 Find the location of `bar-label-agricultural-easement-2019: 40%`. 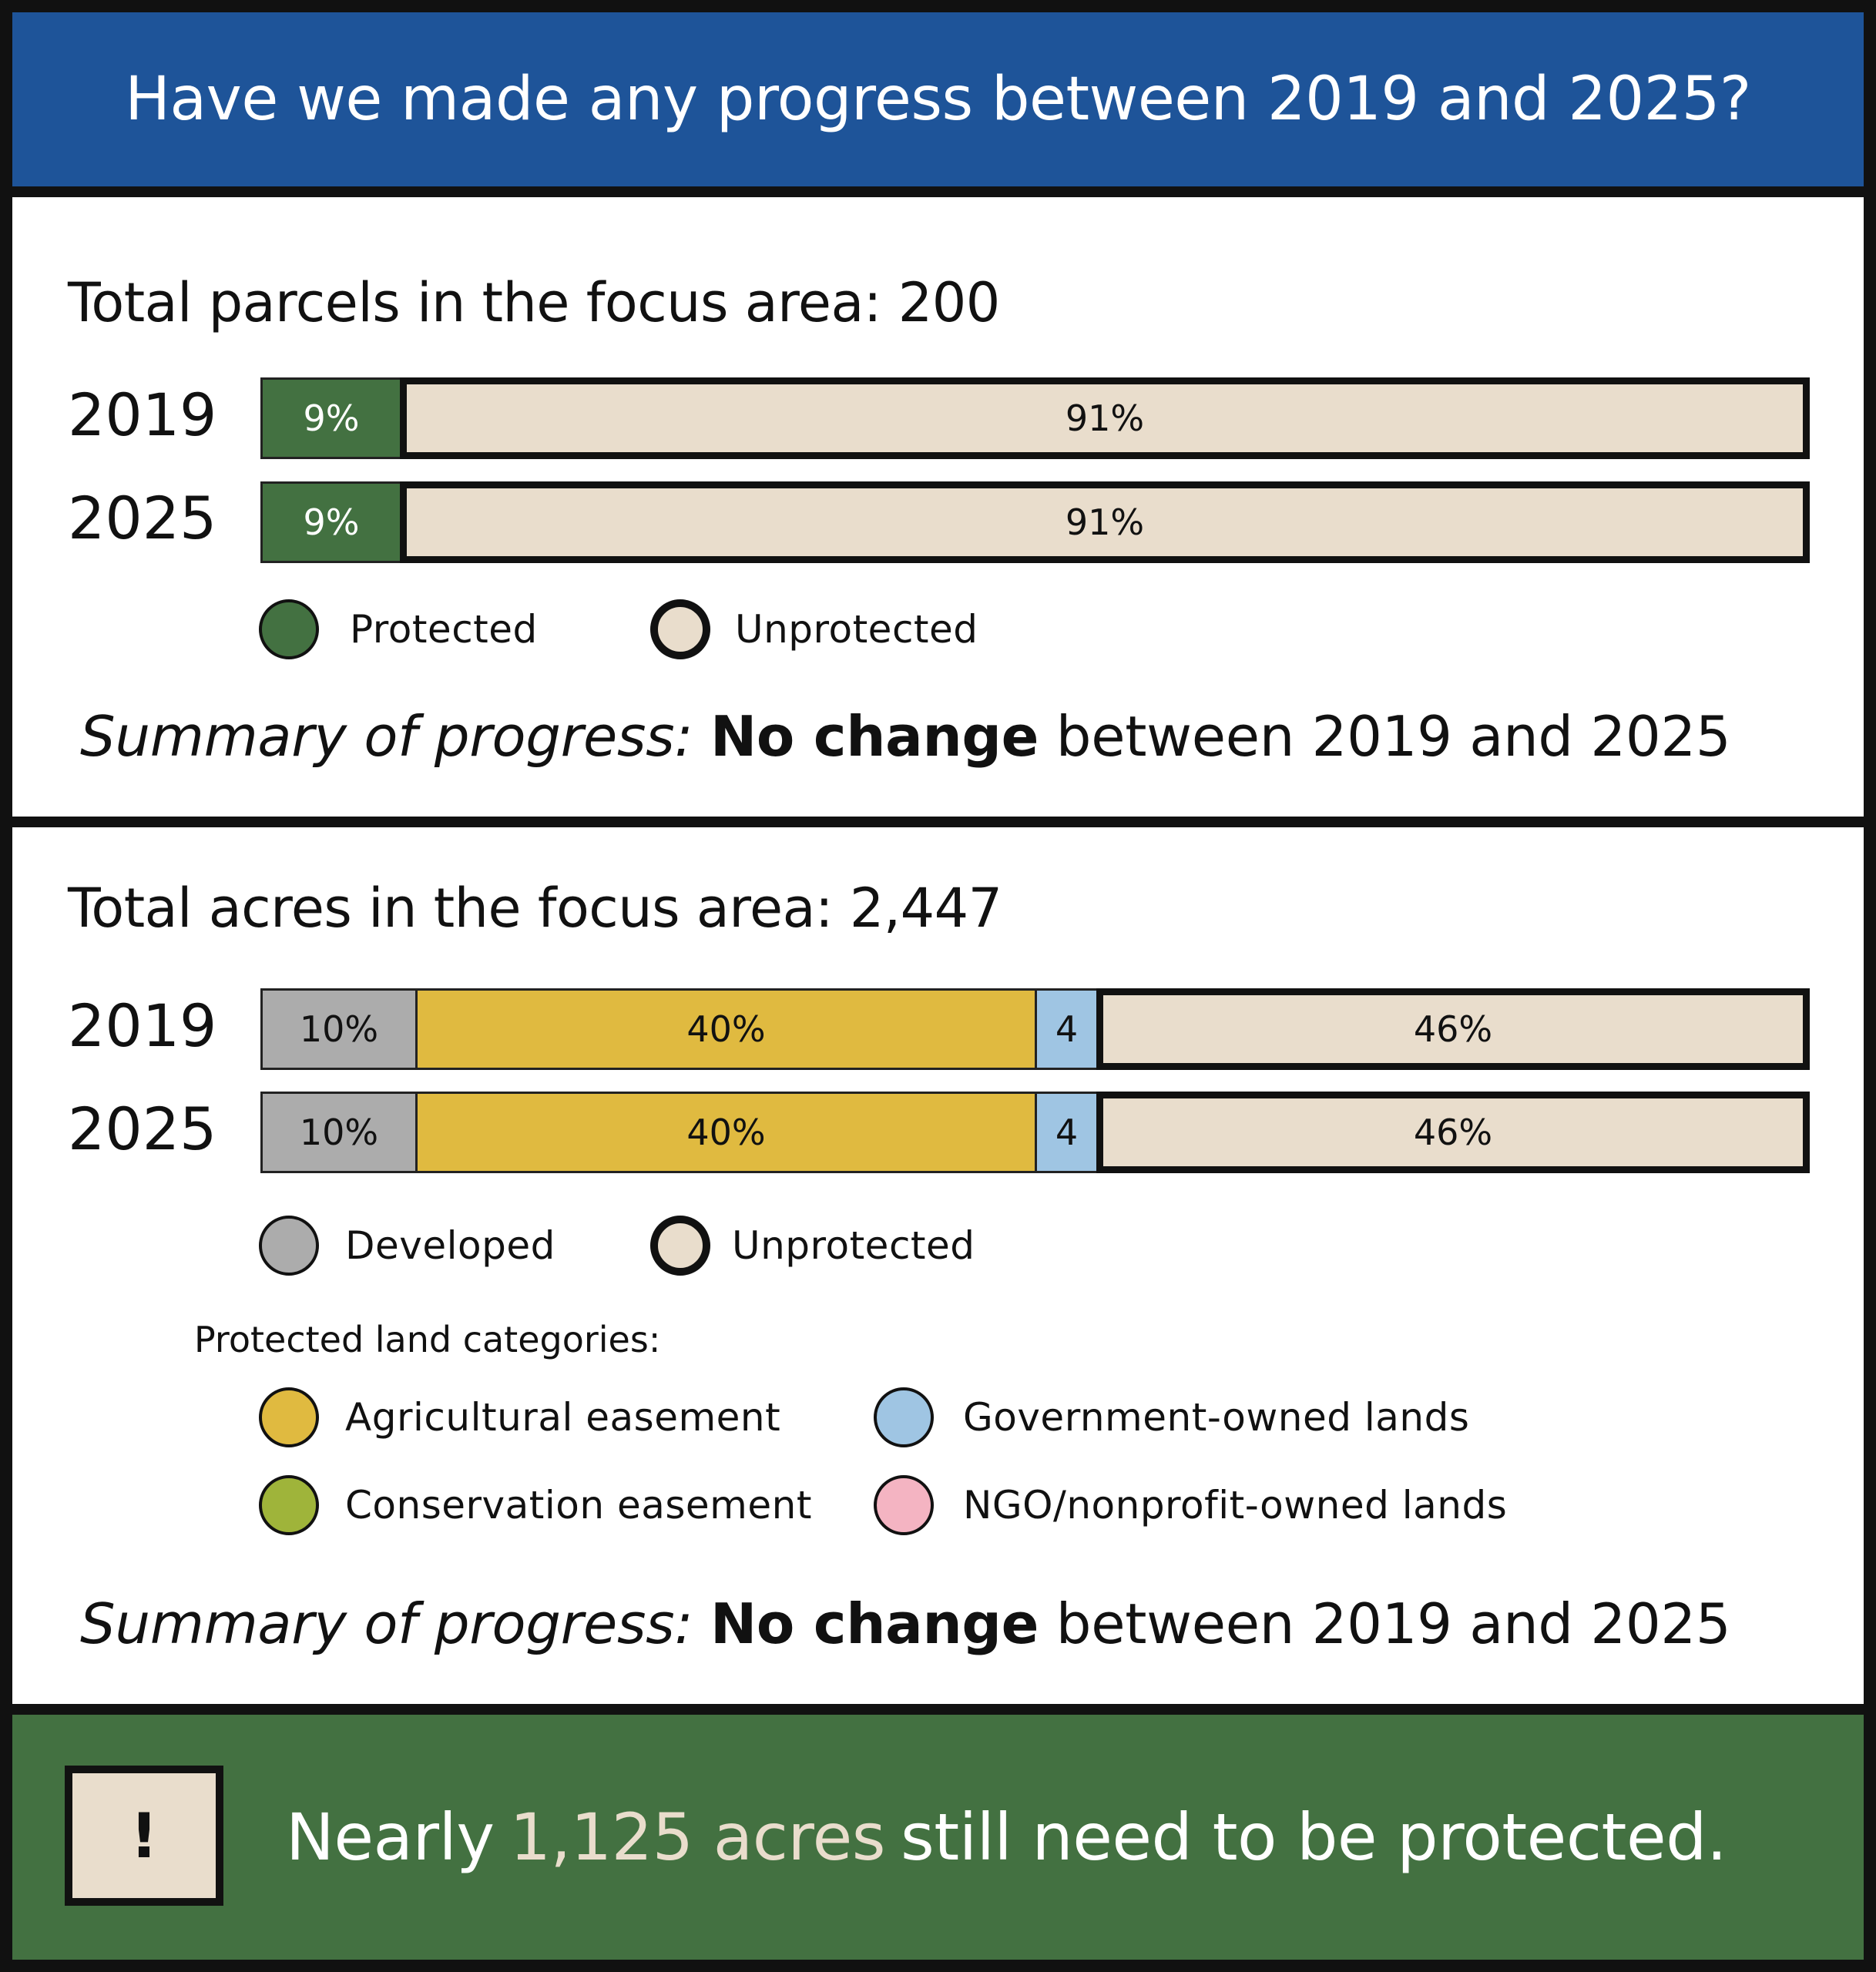

bar-label-agricultural-easement-2019: 40% is located at coordinates (726, 1029).